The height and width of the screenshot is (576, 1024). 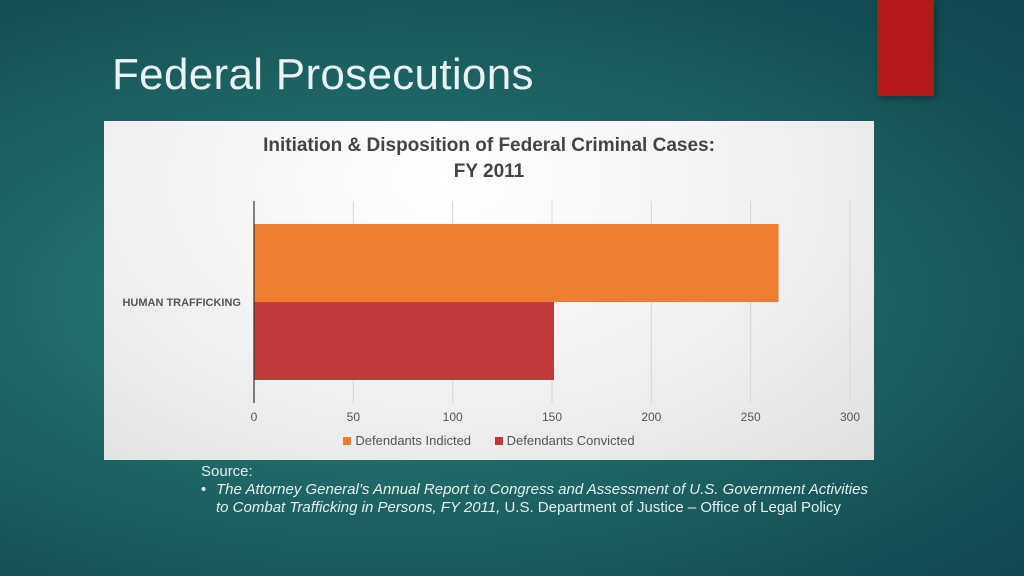 I want to click on legend-label-indicted: Defendants Indicted, so click(x=413, y=440).